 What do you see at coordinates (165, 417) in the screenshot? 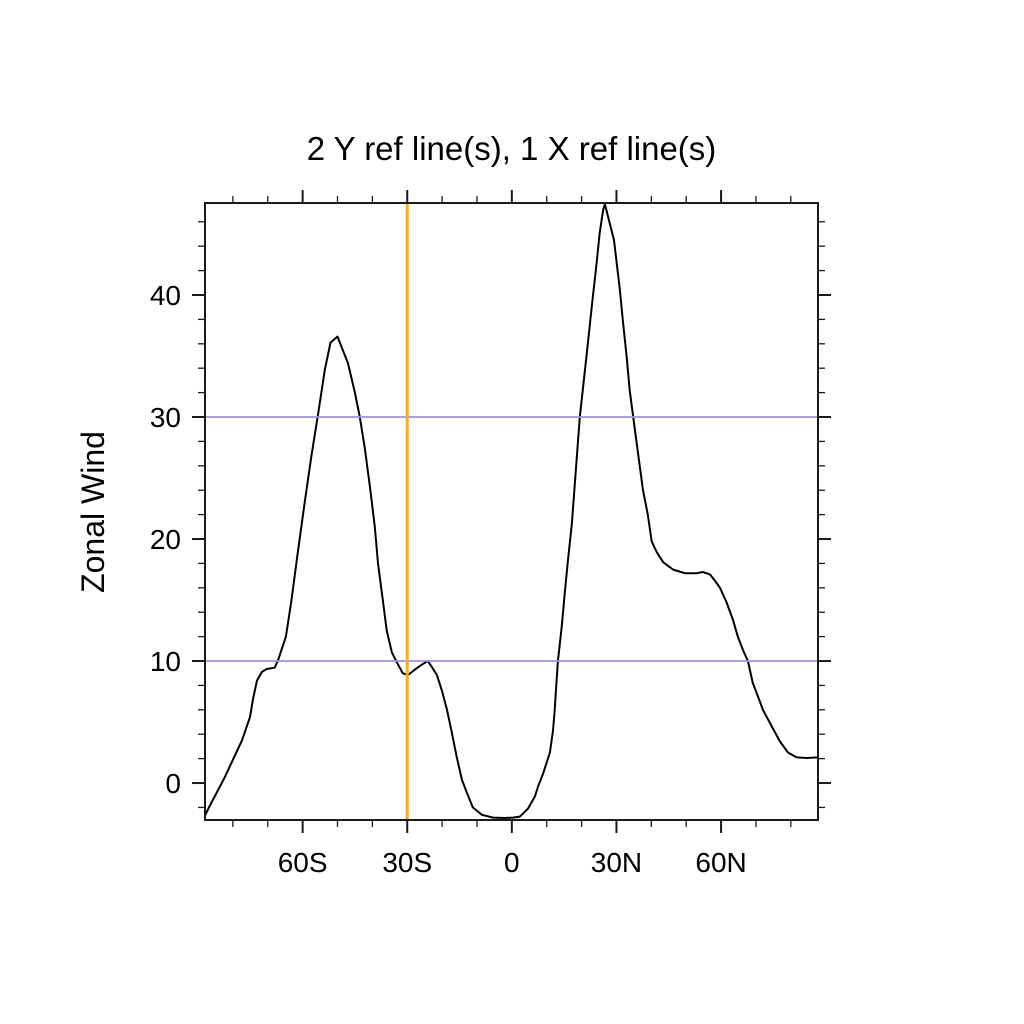
I see `y-tick-label-30: 30` at bounding box center [165, 417].